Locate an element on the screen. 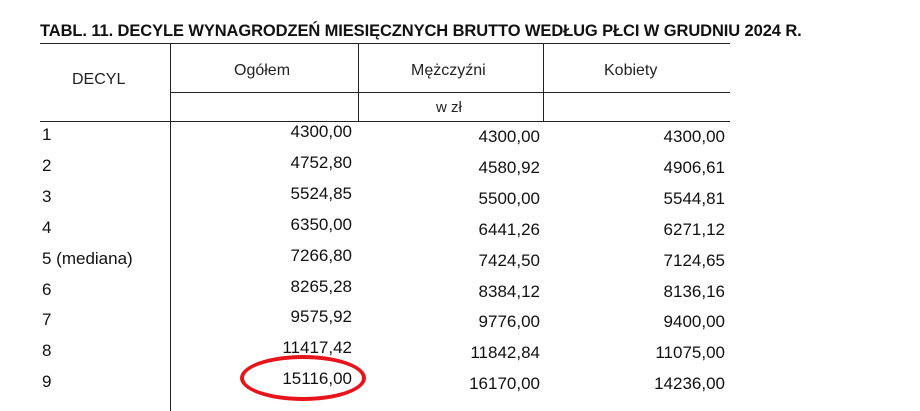 Image resolution: width=920 pixels, height=411 pixels. cell-ogolem: 8265,28 is located at coordinates (321, 286).